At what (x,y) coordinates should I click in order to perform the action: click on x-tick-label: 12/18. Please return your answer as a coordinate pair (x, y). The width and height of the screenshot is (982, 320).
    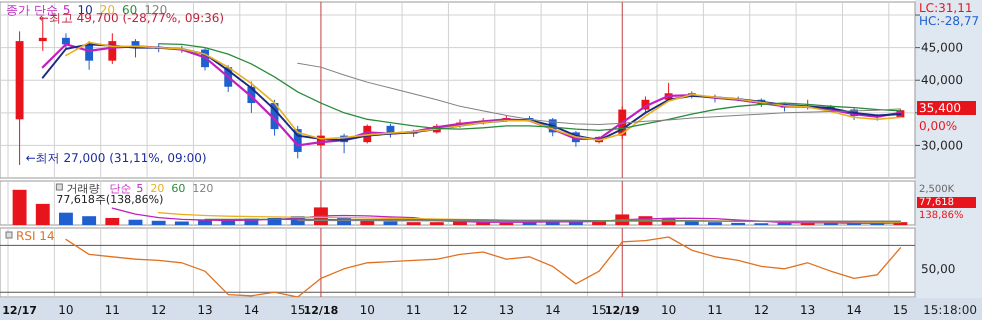
    Looking at the image, I should click on (321, 310).